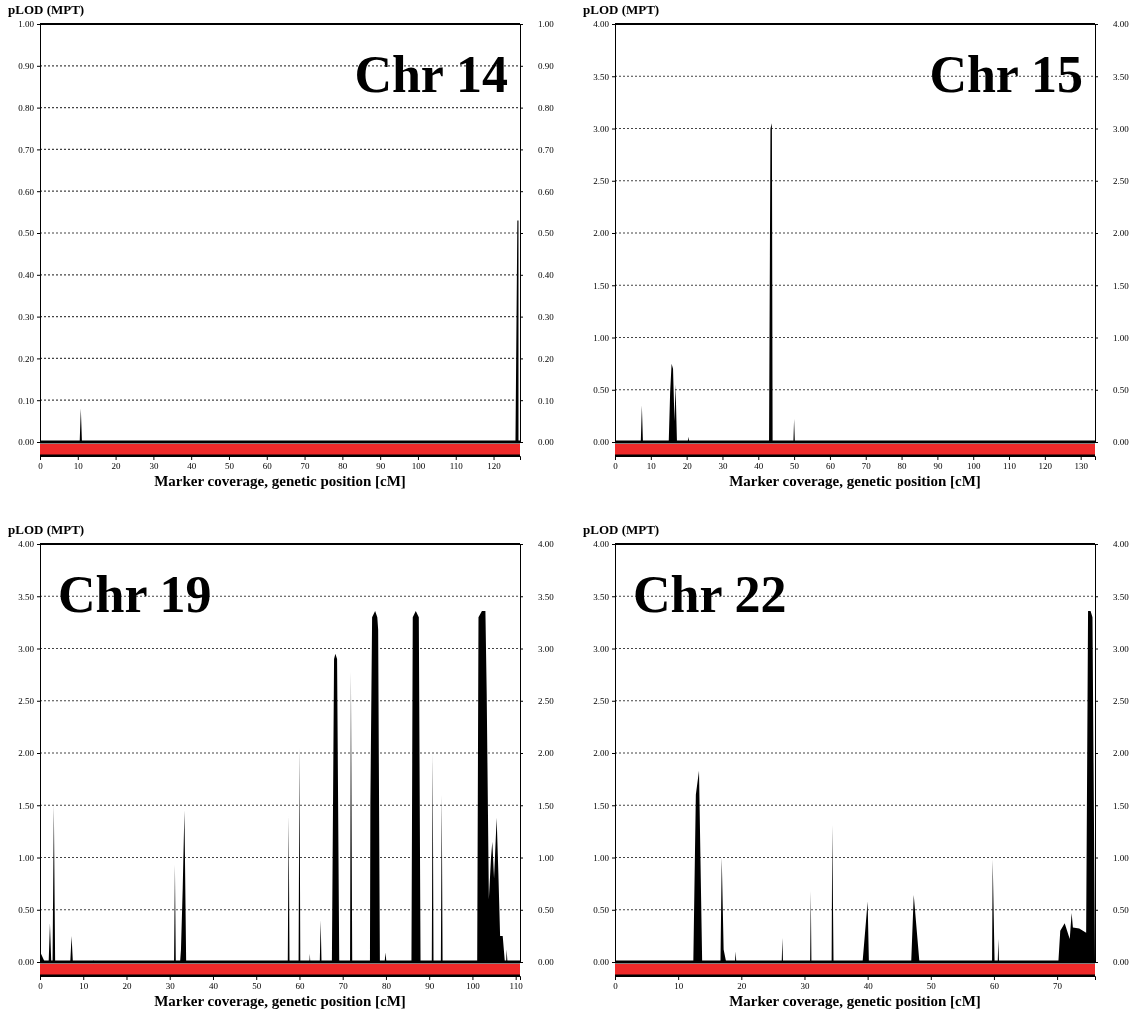 The image size is (1137, 1010). What do you see at coordinates (546, 358) in the screenshot?
I see `y2-tick-label: 0.20` at bounding box center [546, 358].